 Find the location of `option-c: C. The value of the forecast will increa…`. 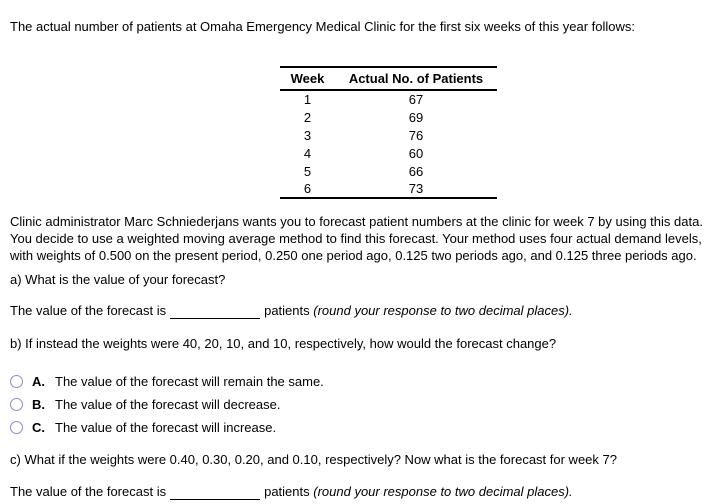

option-c: C. The value of the forecast will increa… is located at coordinates (358, 427).